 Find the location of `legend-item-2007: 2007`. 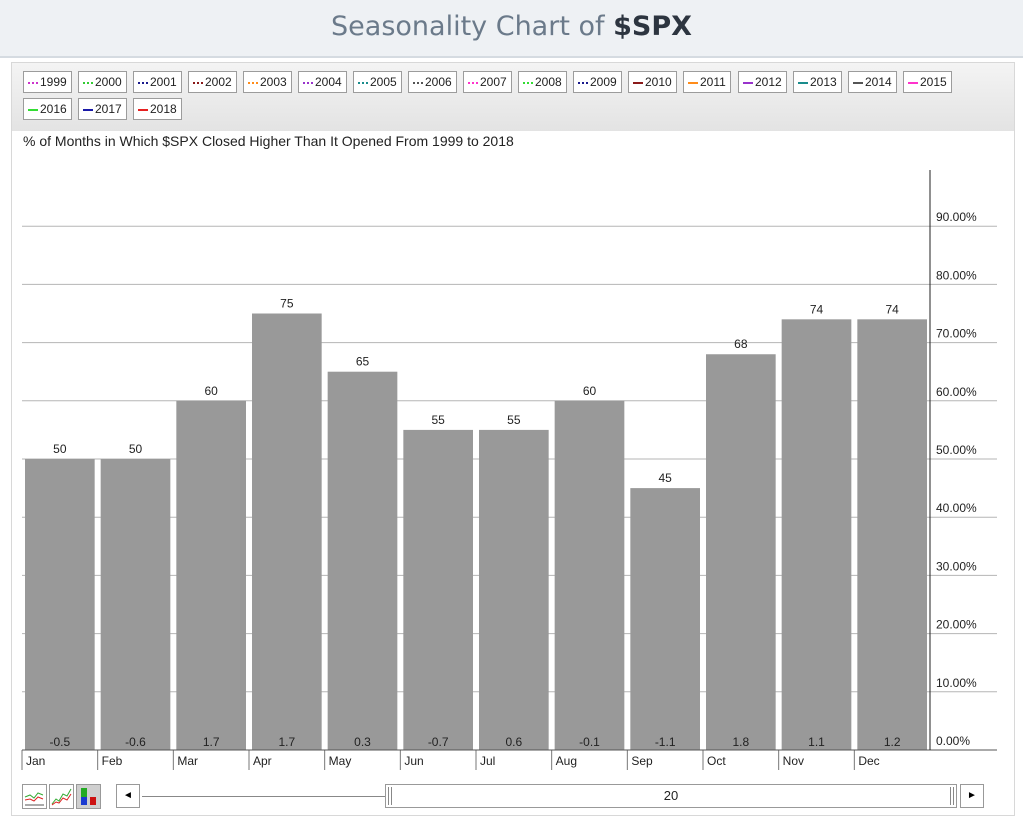

legend-item-2007: 2007 is located at coordinates (487, 82).